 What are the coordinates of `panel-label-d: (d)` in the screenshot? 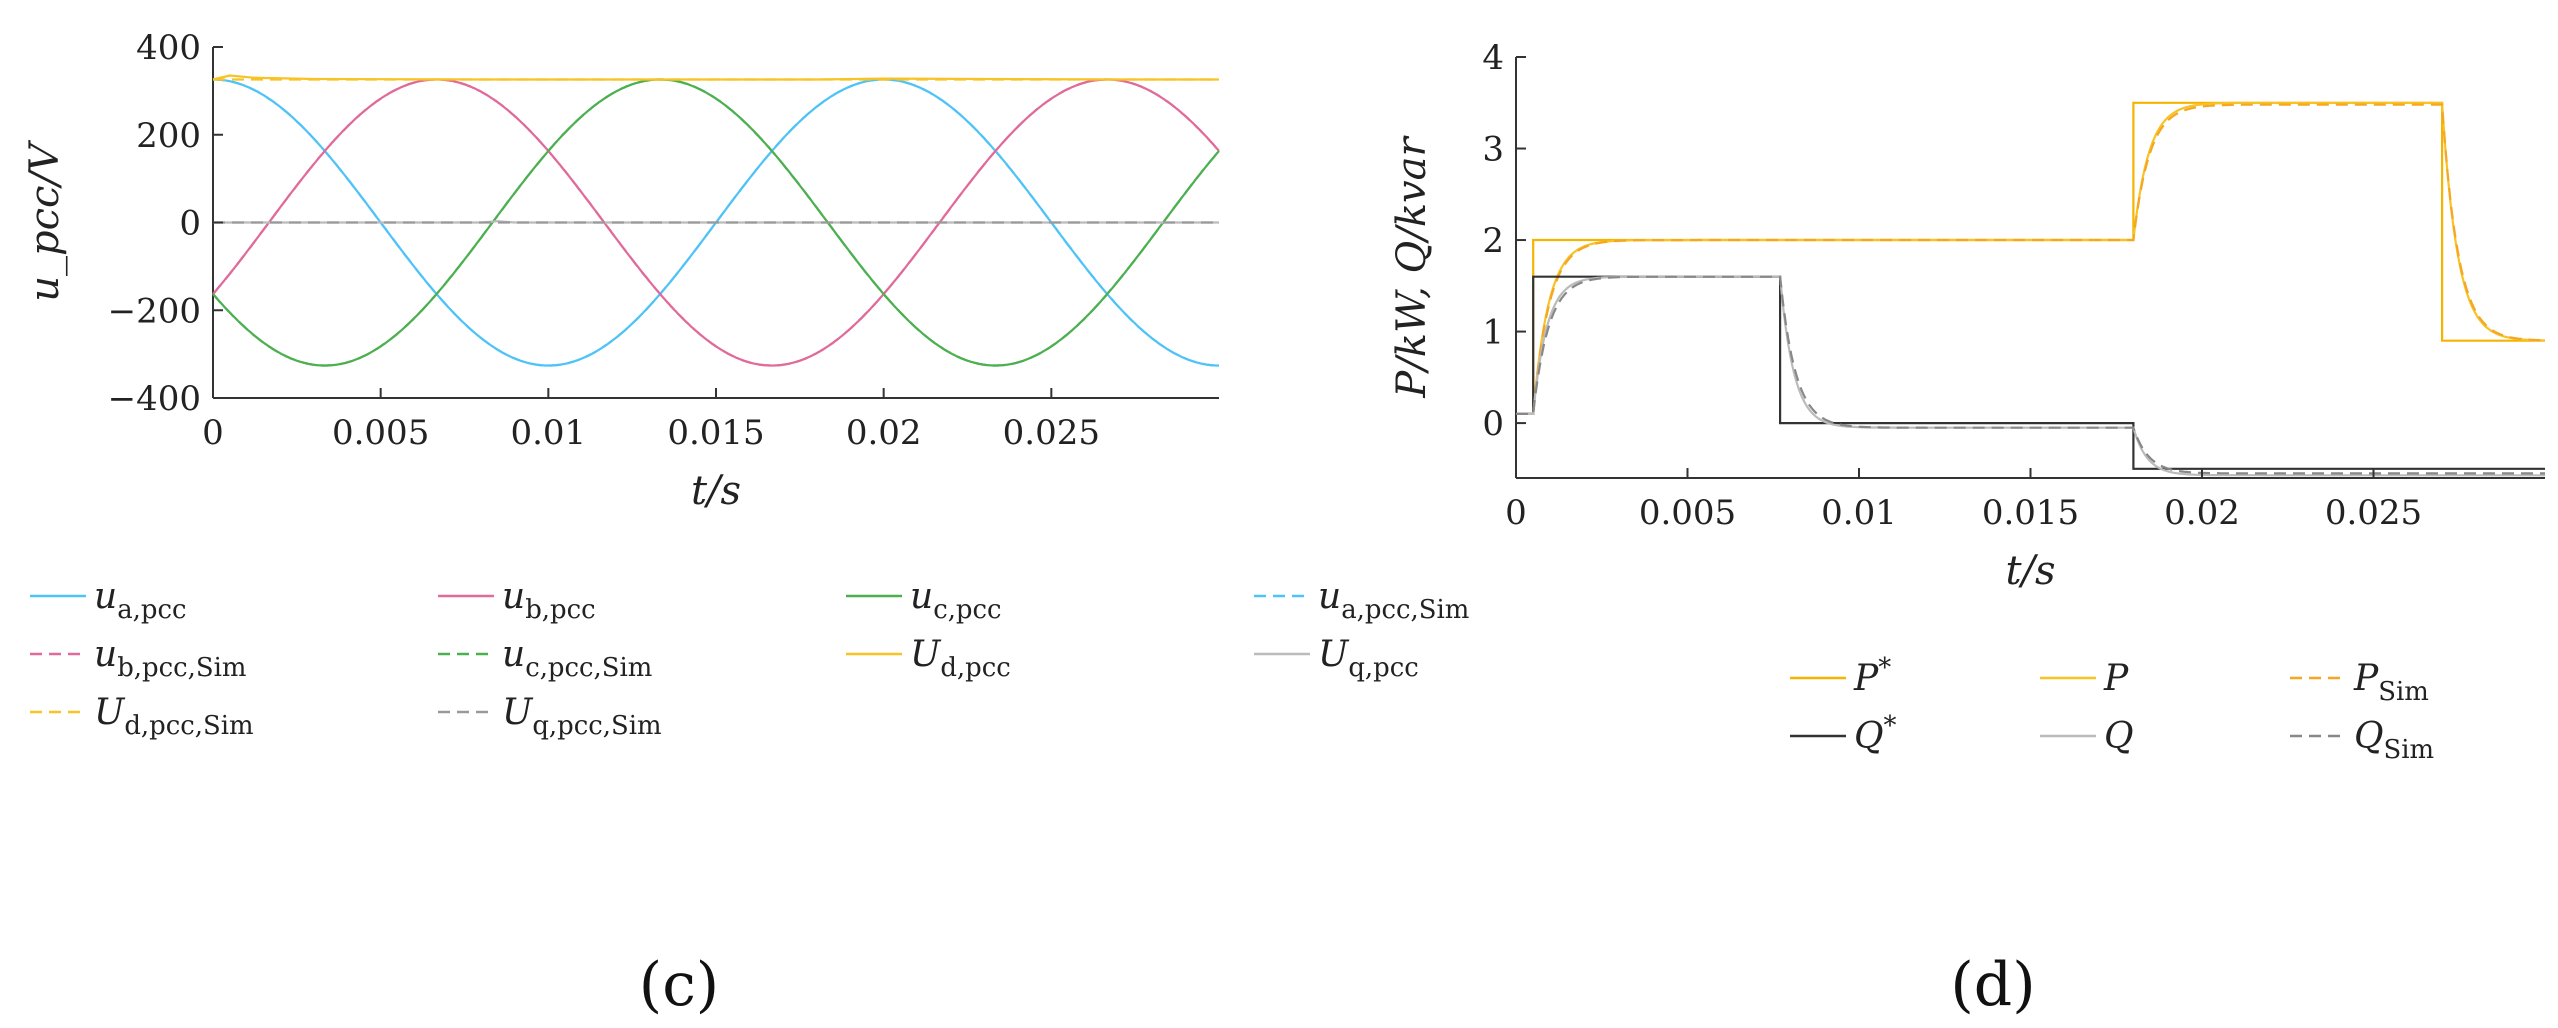 It's located at (1992, 985).